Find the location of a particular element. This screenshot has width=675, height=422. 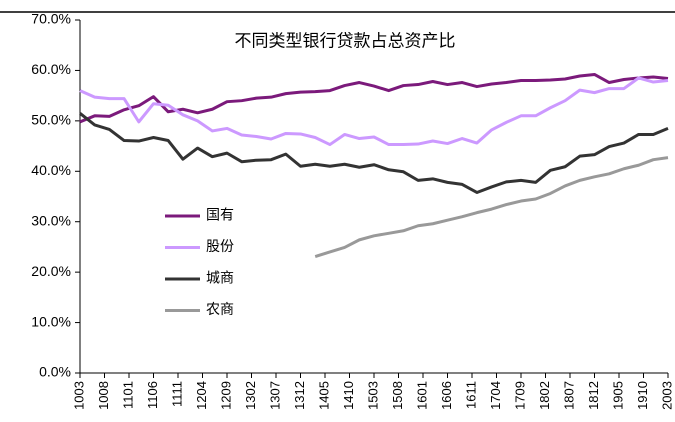

y-tick-label: 20.0% is located at coordinates (51, 271).